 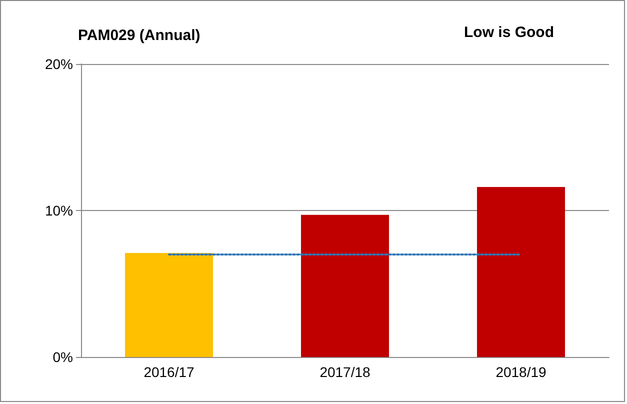 What do you see at coordinates (169, 372) in the screenshot?
I see `x-tick-label: 2016/17` at bounding box center [169, 372].